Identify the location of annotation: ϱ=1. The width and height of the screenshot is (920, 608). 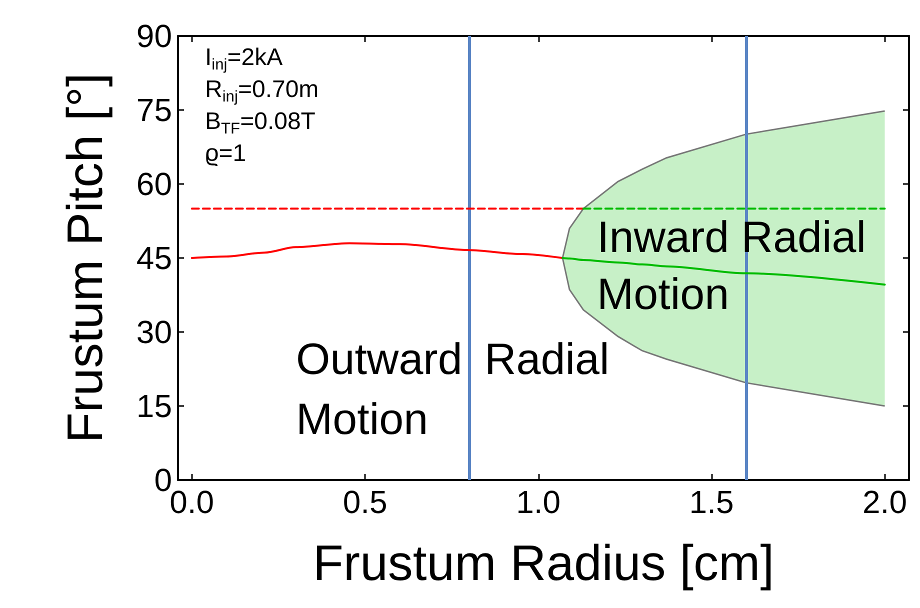
(226, 154).